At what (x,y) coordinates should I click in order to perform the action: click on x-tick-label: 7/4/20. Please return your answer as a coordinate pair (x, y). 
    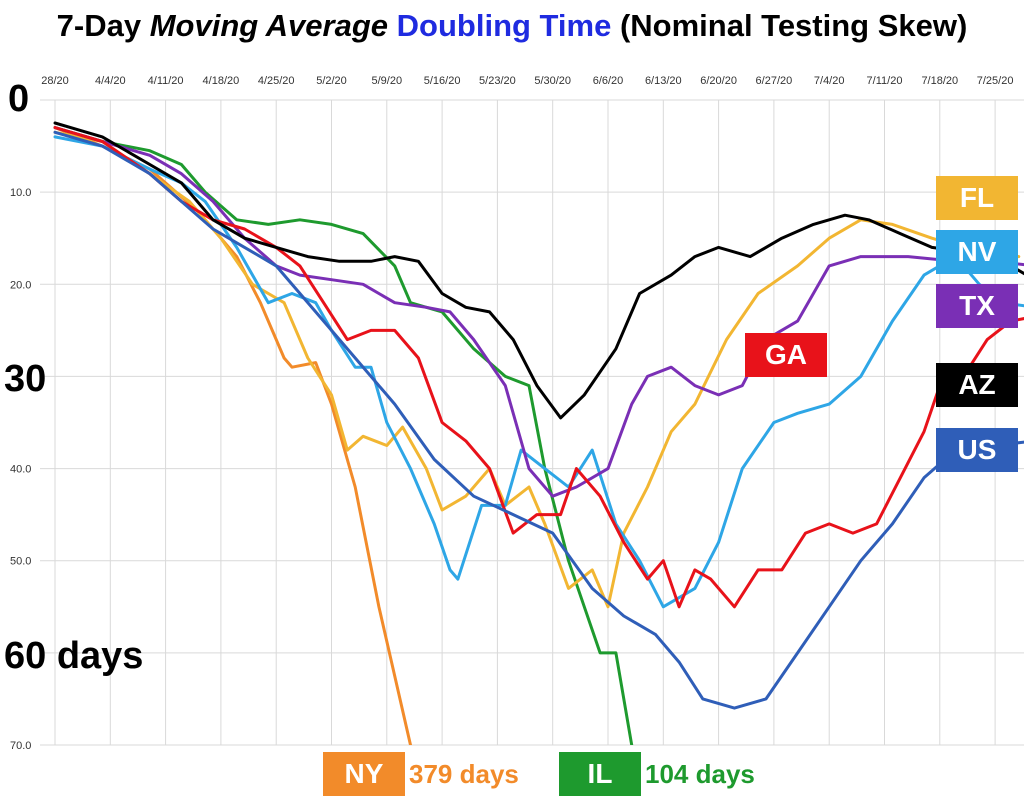
    Looking at the image, I should click on (829, 81).